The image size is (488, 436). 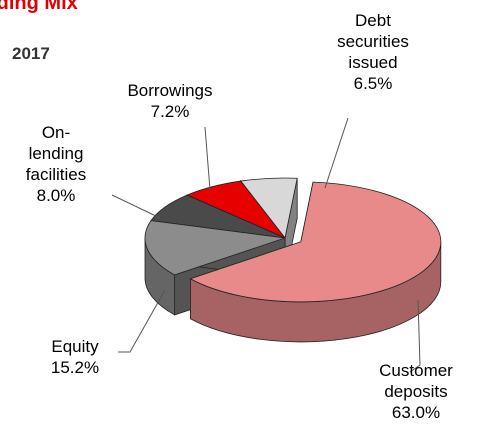 What do you see at coordinates (39, 7) in the screenshot?
I see `chart-title: Funding Mix` at bounding box center [39, 7].